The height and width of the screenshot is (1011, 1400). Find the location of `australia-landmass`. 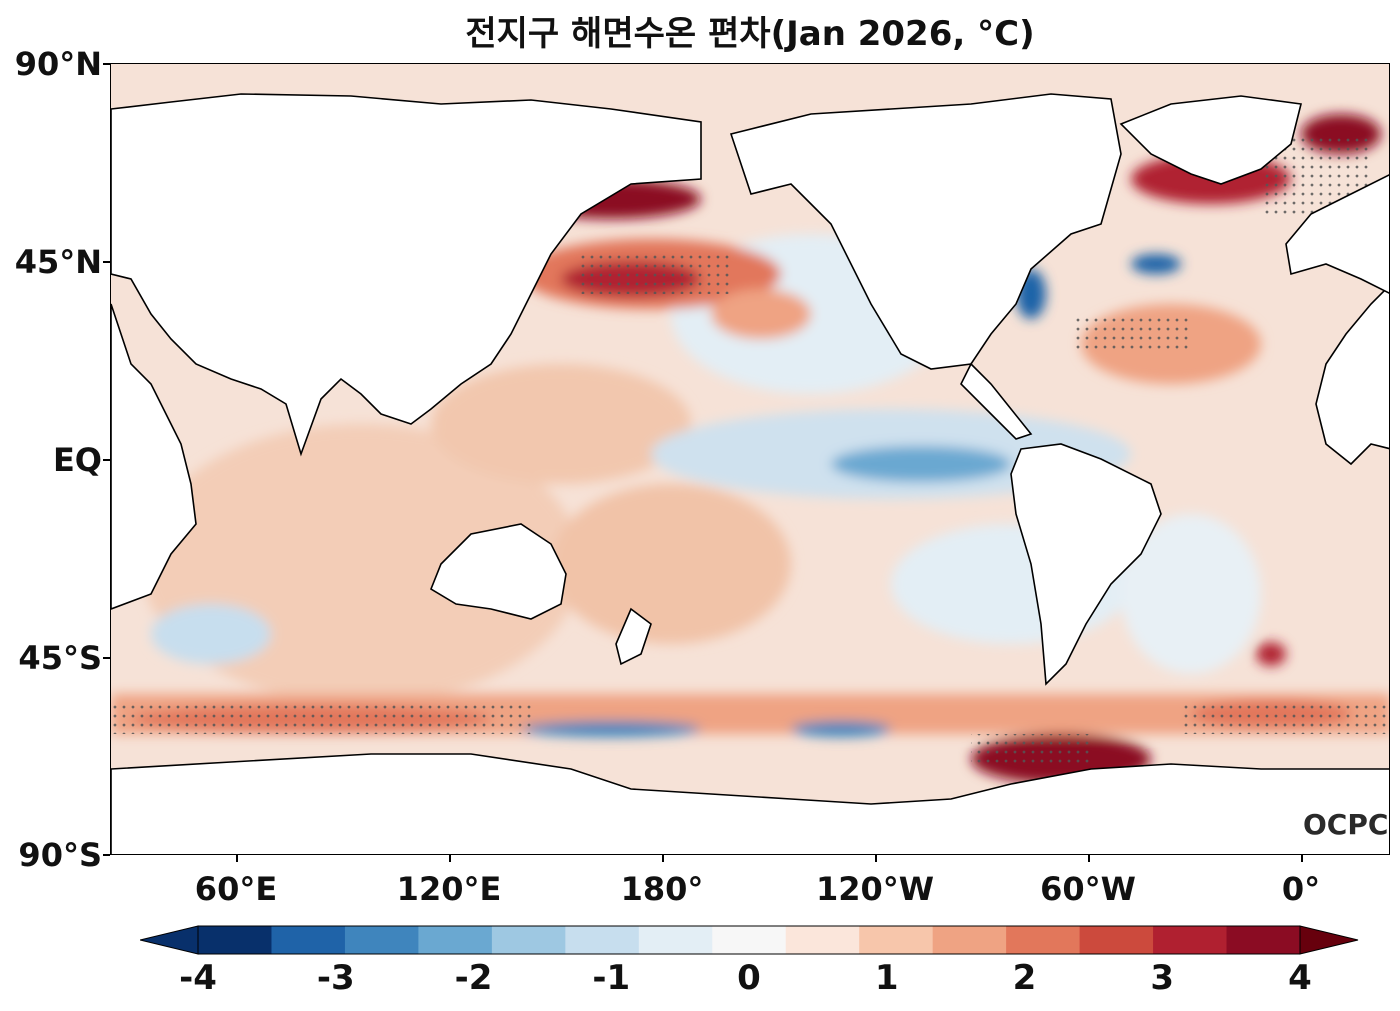

australia-landmass is located at coordinates (498, 571).